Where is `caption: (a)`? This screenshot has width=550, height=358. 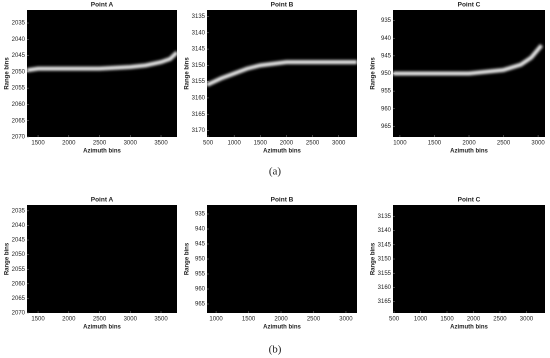 caption: (a) is located at coordinates (275, 172).